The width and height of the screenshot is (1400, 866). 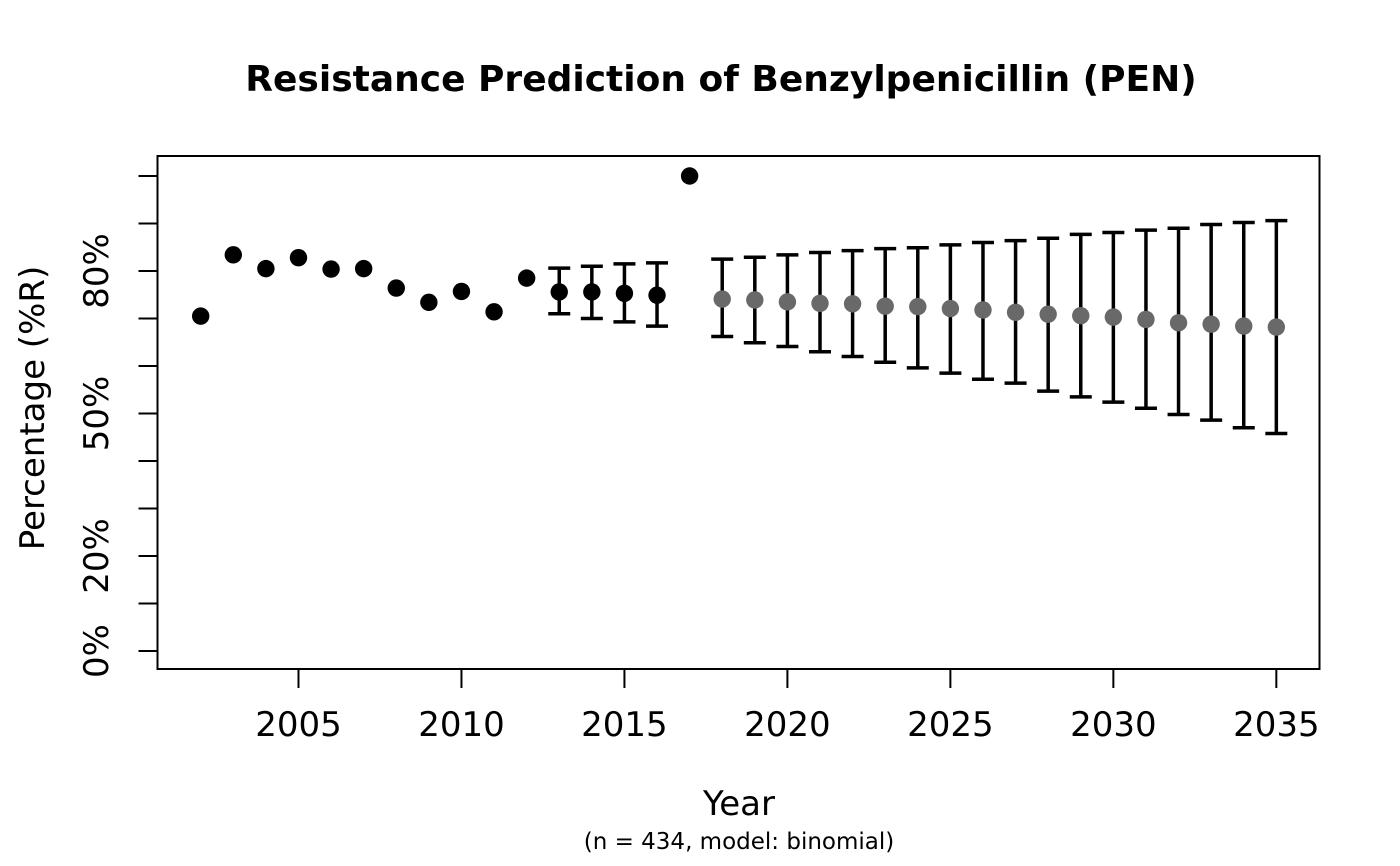 I want to click on x-tick-label: 2015, so click(x=624, y=725).